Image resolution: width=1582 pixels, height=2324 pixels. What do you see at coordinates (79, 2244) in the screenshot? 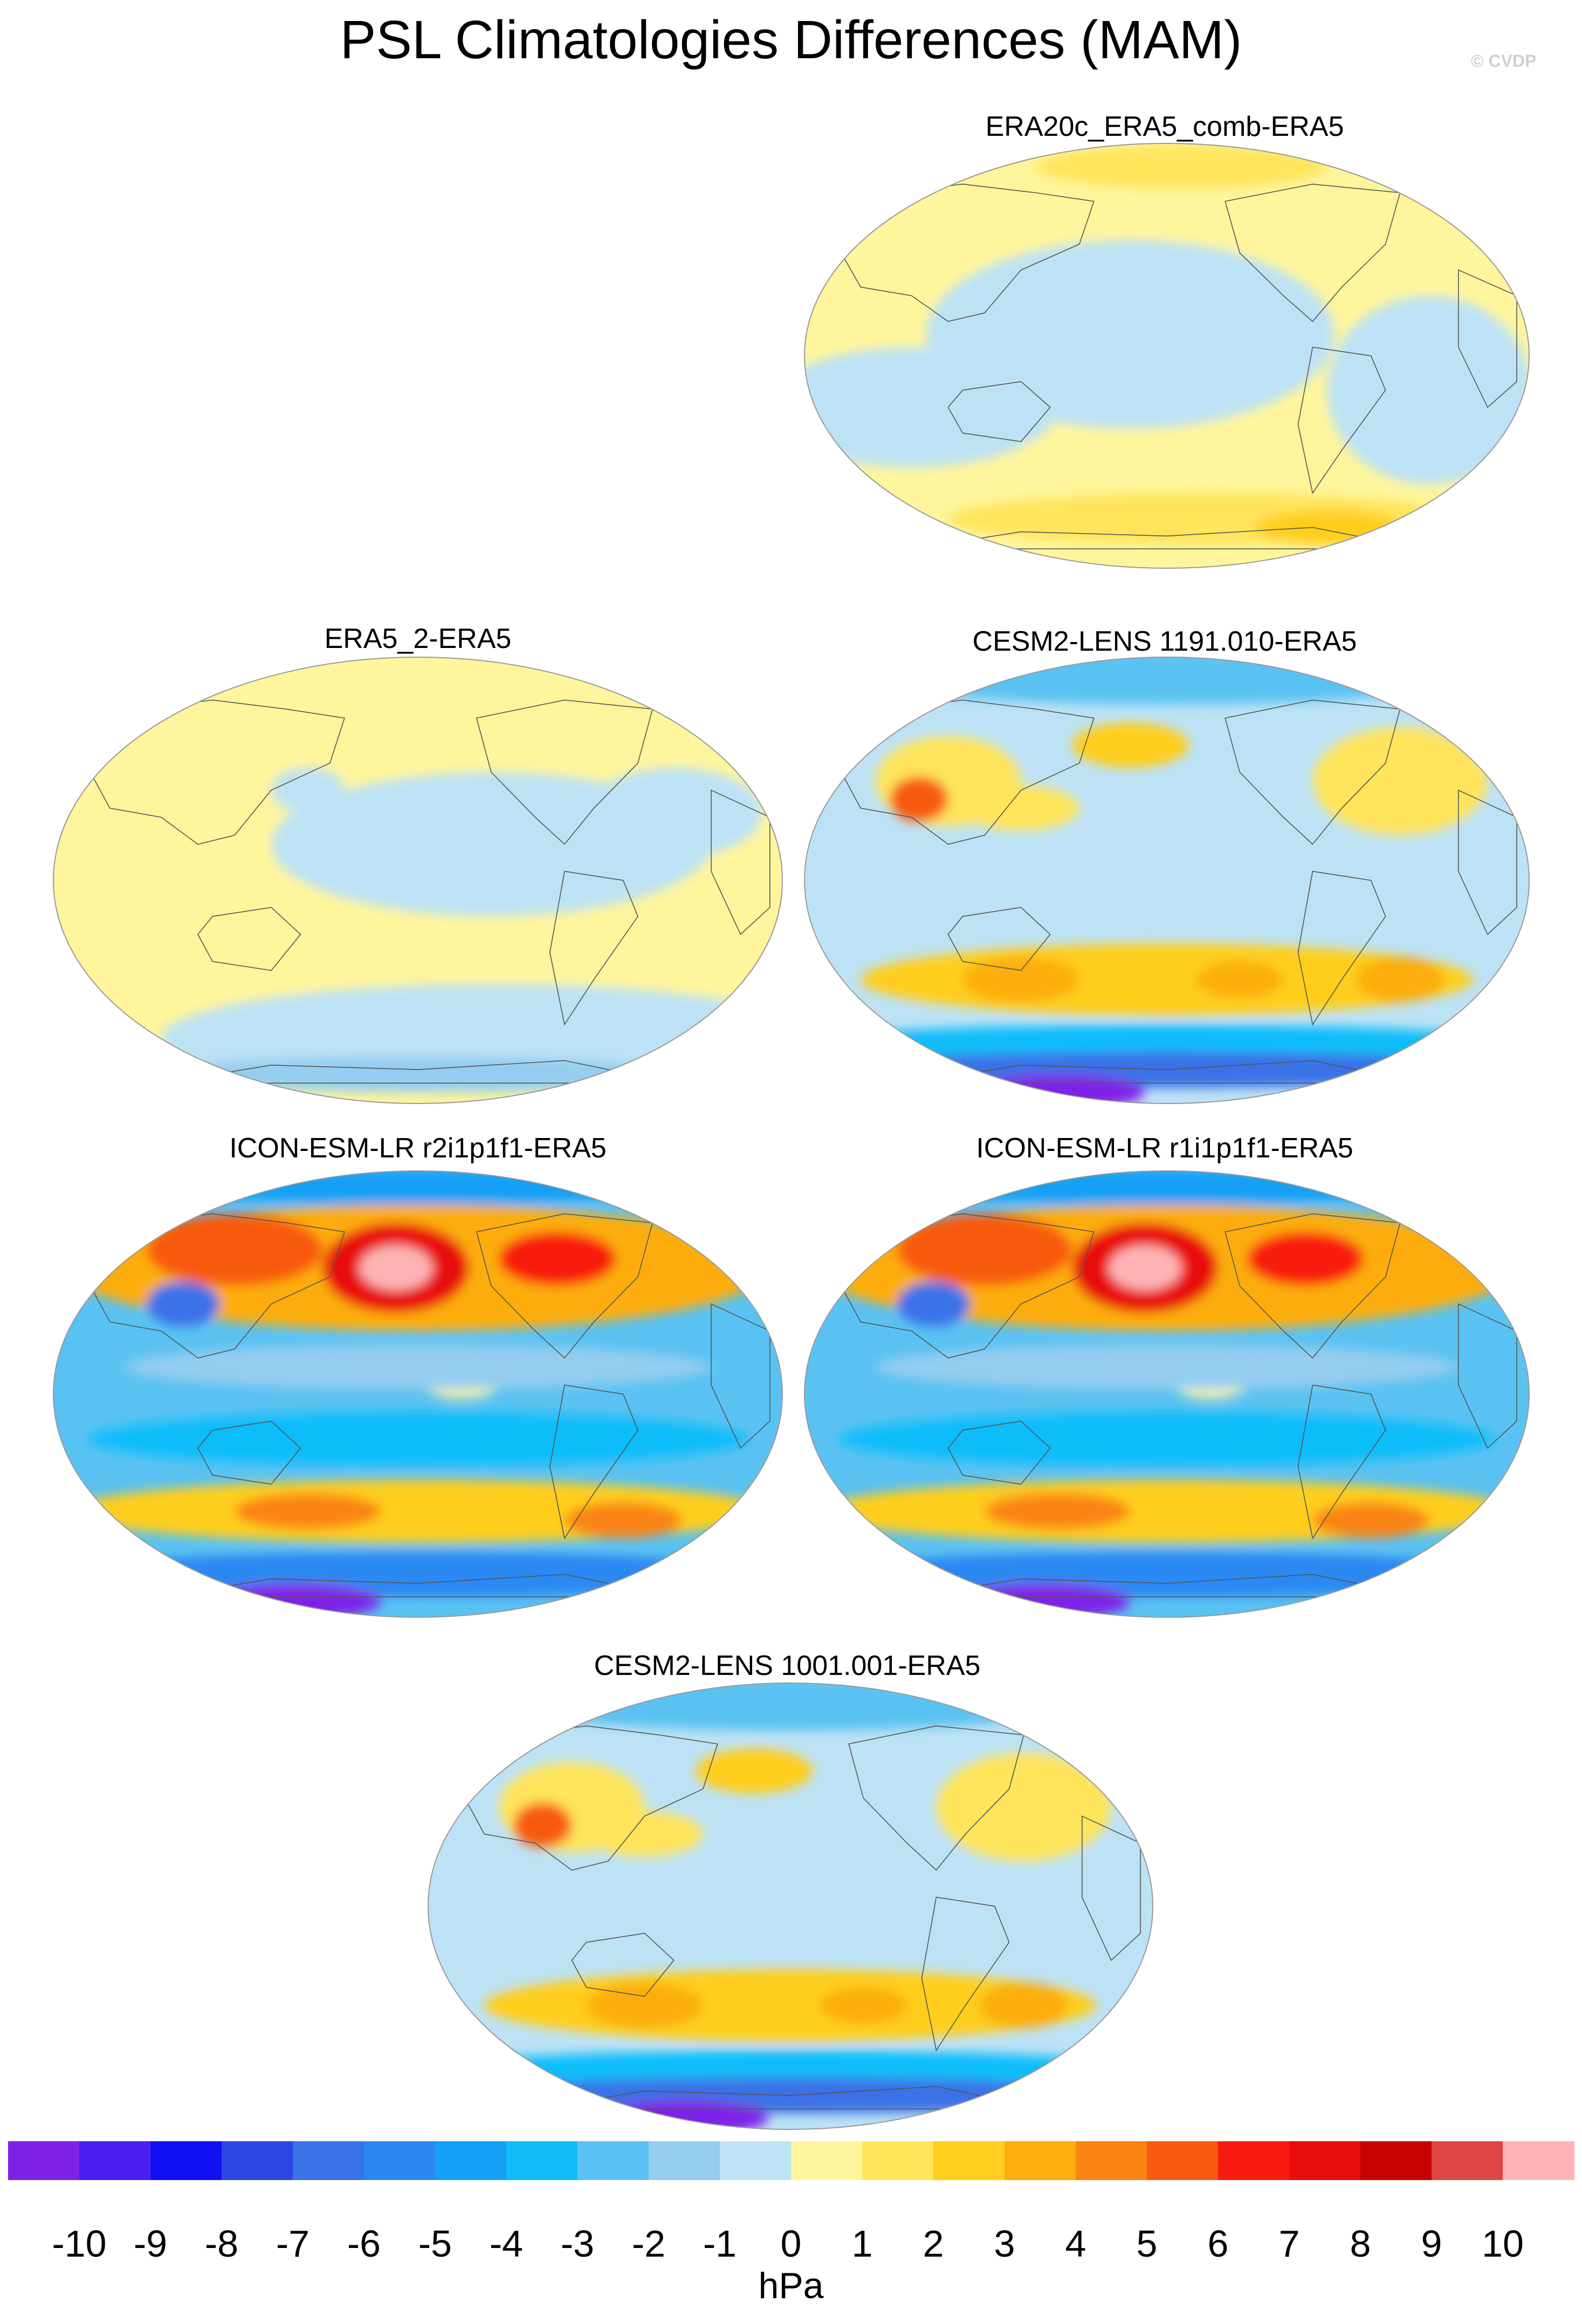
I see `colorbar-tick-label: -10` at bounding box center [79, 2244].